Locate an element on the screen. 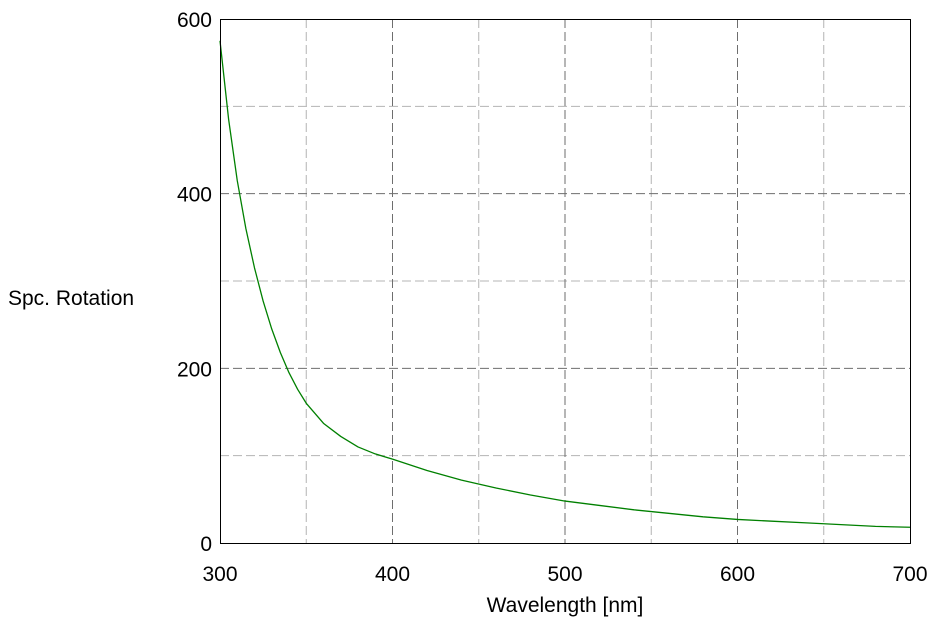 The image size is (933, 617). x-tick-label: 700 is located at coordinates (909, 574).